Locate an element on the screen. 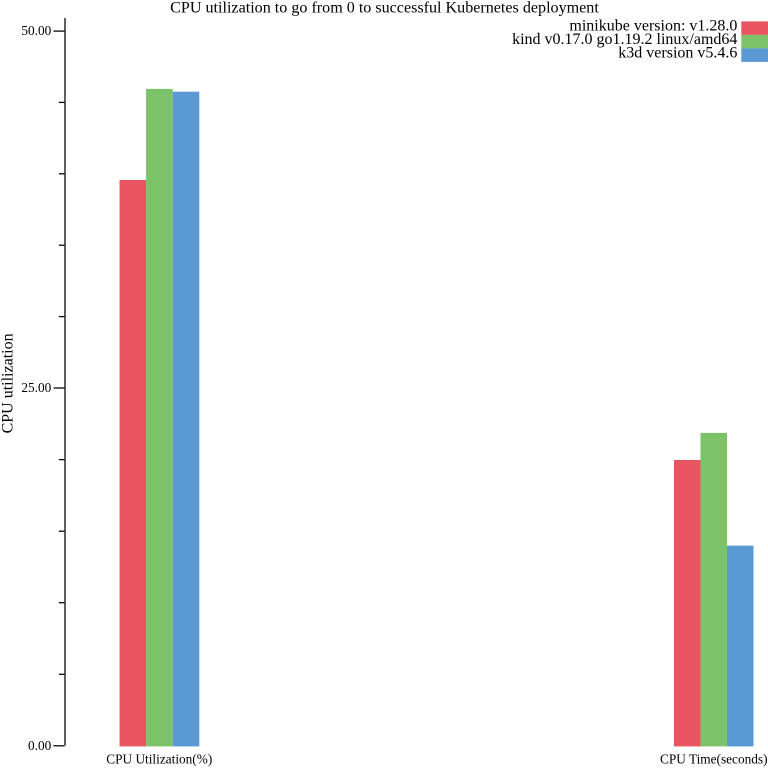 This screenshot has height=768, width=768. svg-text:kind v0.17.0 go1.19.2 linux/am: kind v0.17.0 go1.19.2 linux/amd64 is located at coordinates (624, 39).